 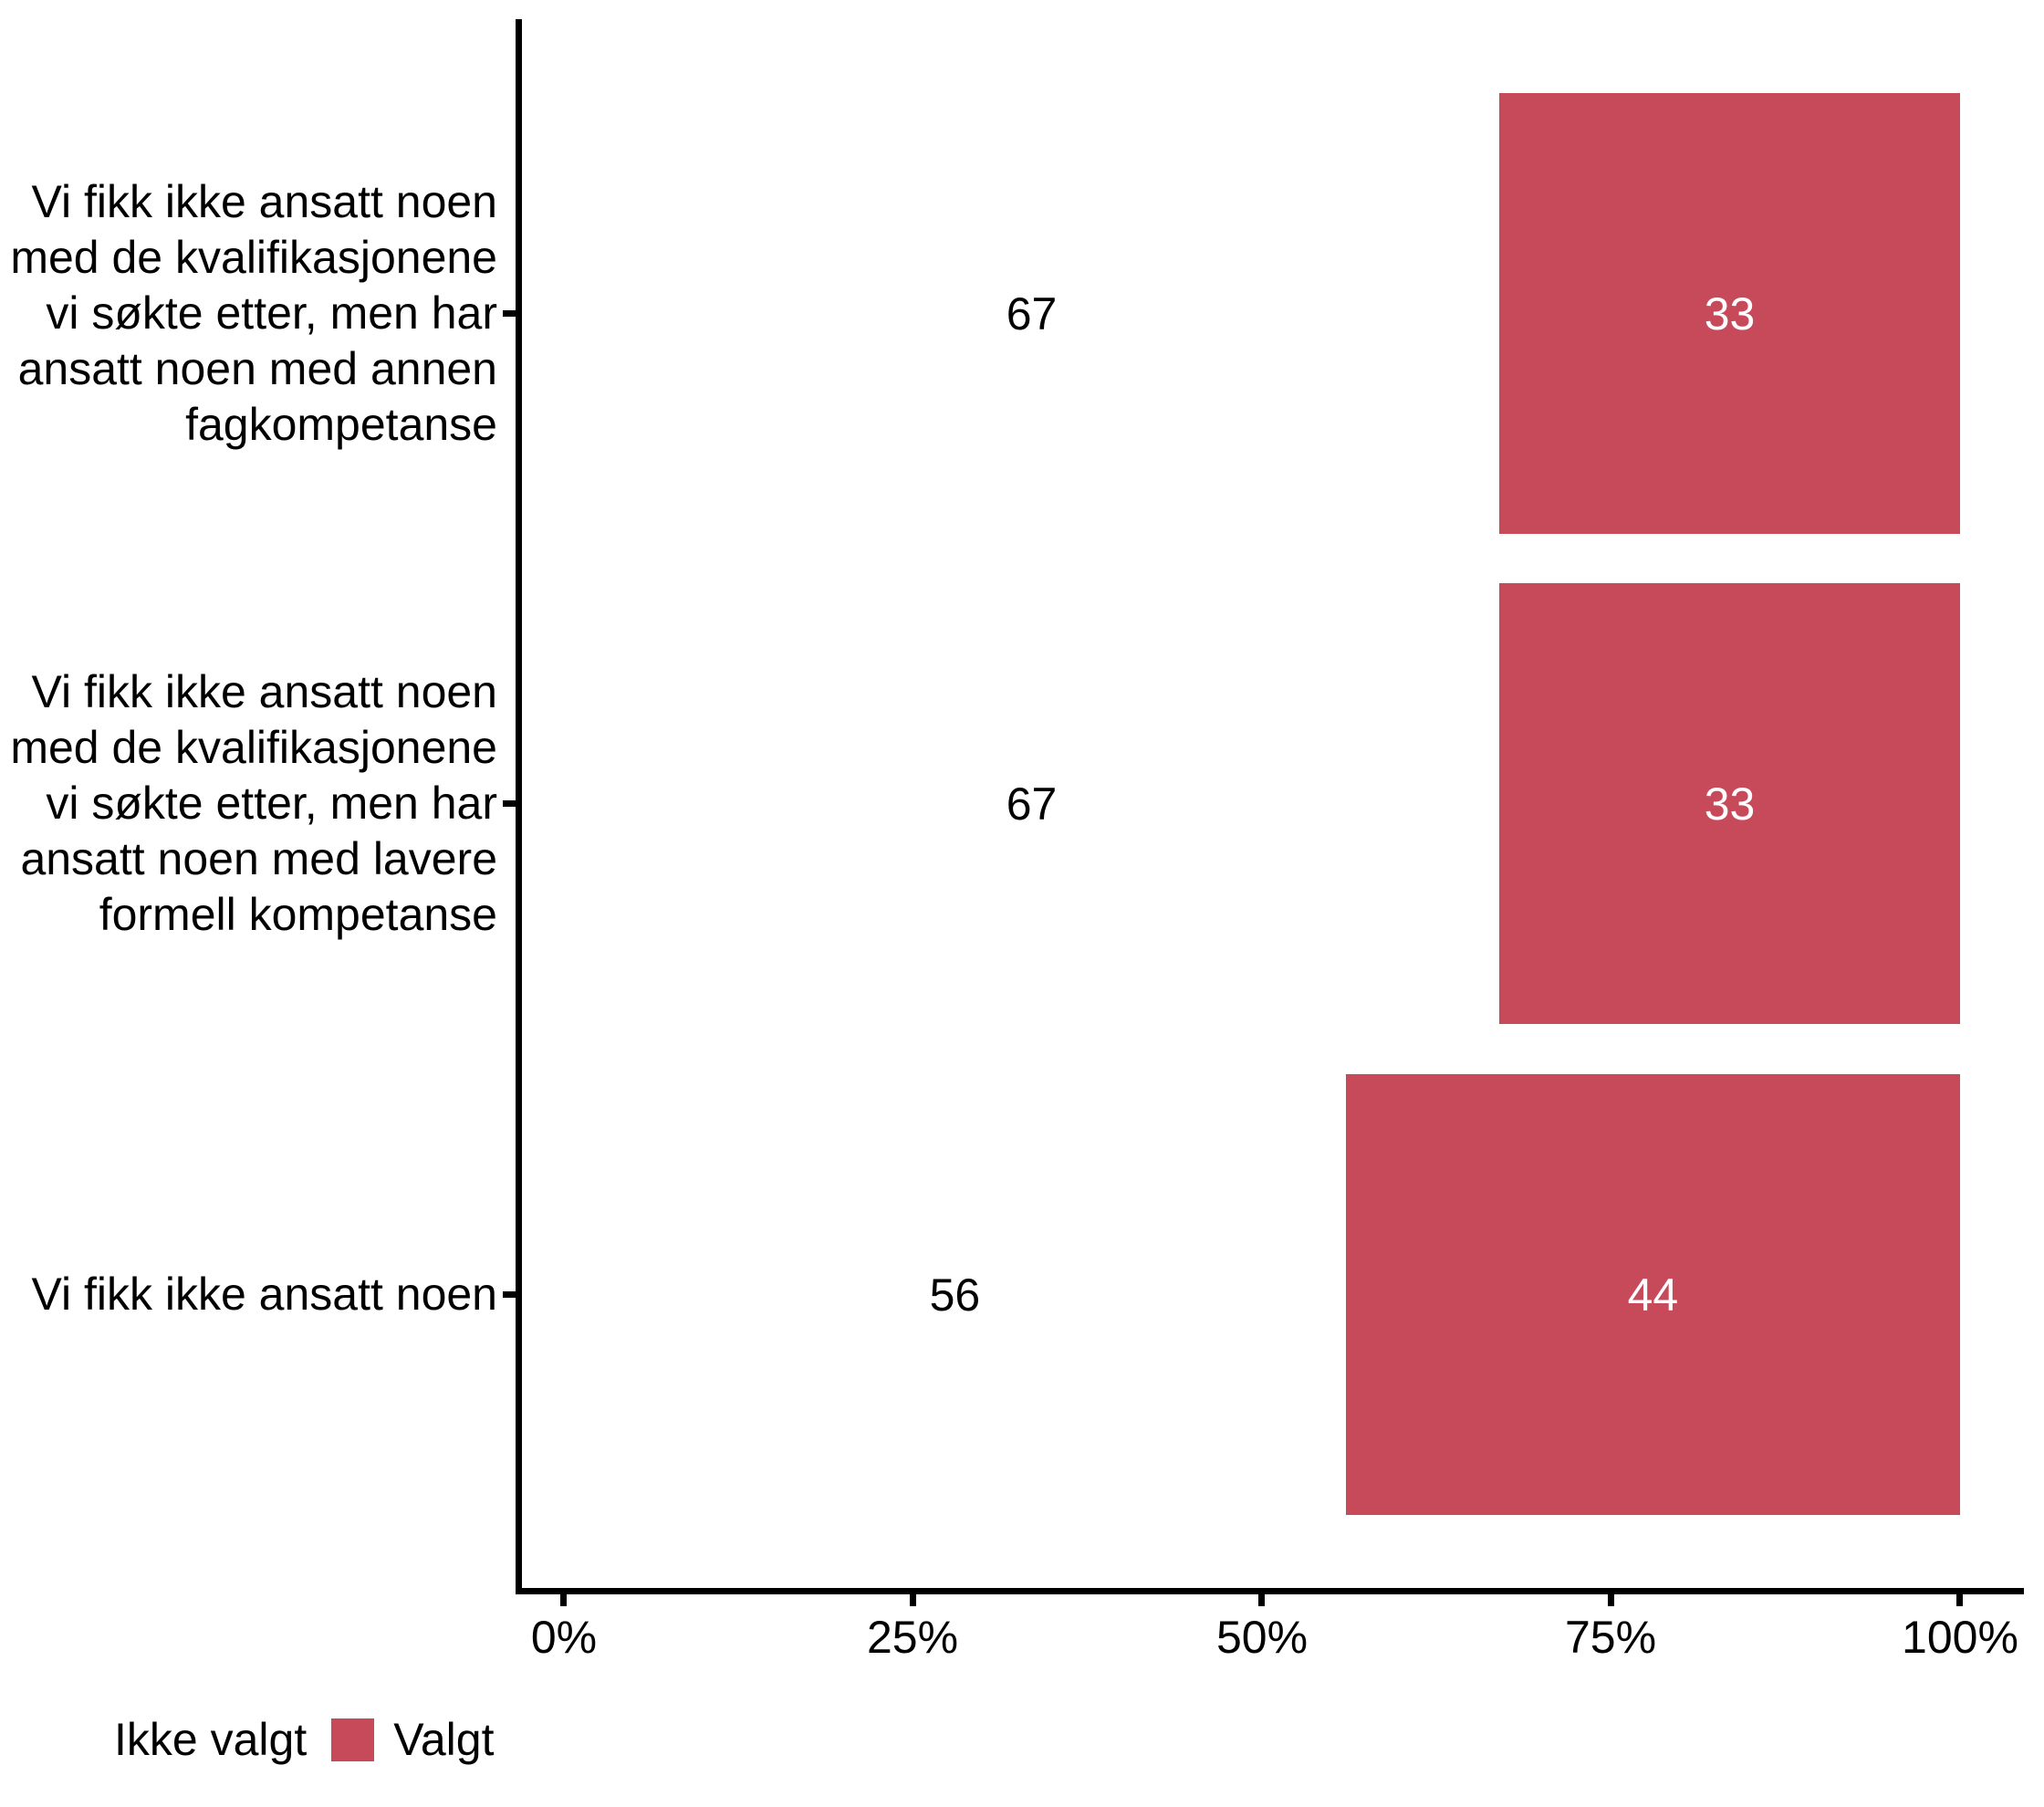 I want to click on bar-segment-ikke-valgt: 56, so click(x=955, y=1295).